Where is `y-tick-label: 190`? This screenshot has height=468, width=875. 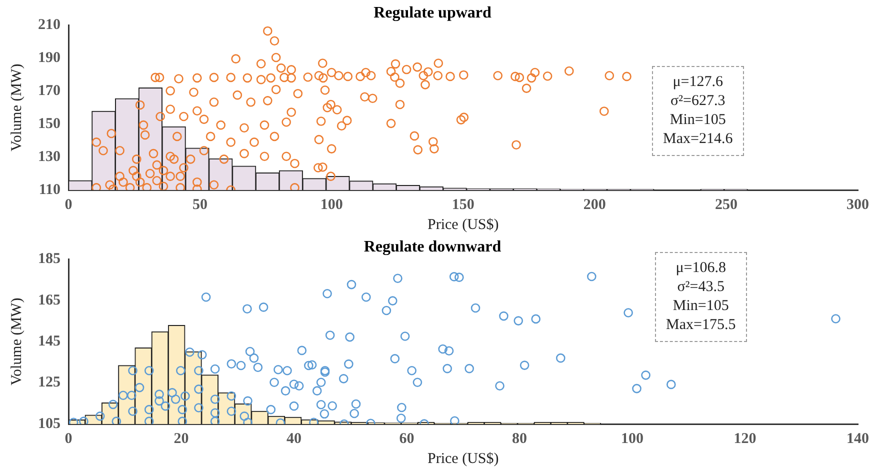 y-tick-label: 190 is located at coordinates (49, 58).